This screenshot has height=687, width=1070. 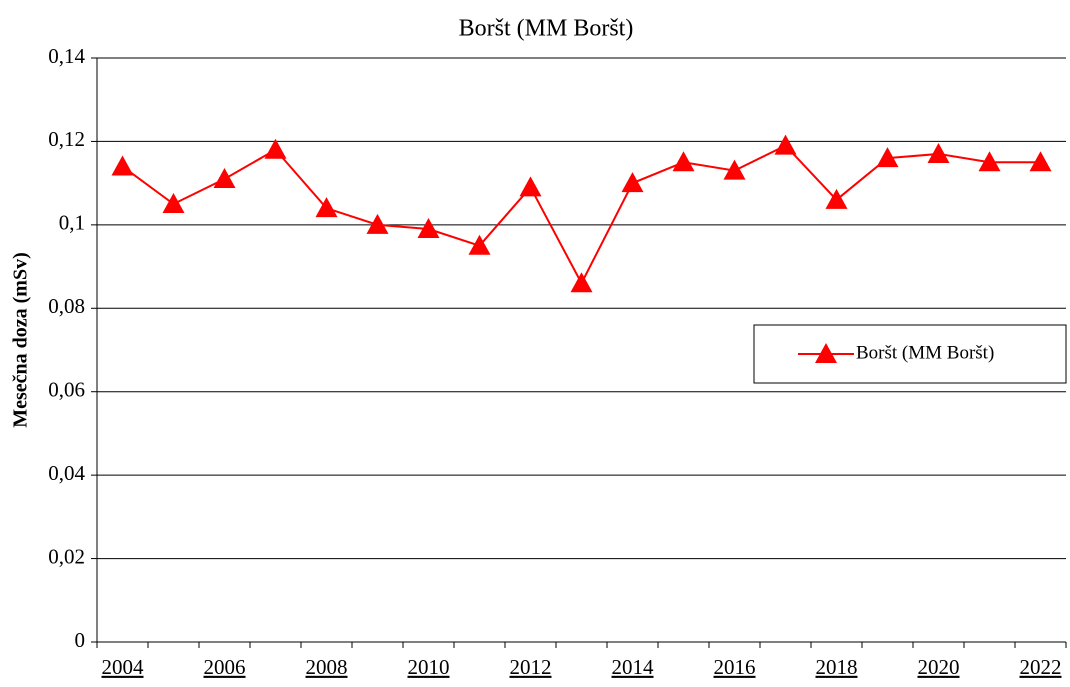 What do you see at coordinates (66, 390) in the screenshot?
I see `y-tick-label: 0,06` at bounding box center [66, 390].